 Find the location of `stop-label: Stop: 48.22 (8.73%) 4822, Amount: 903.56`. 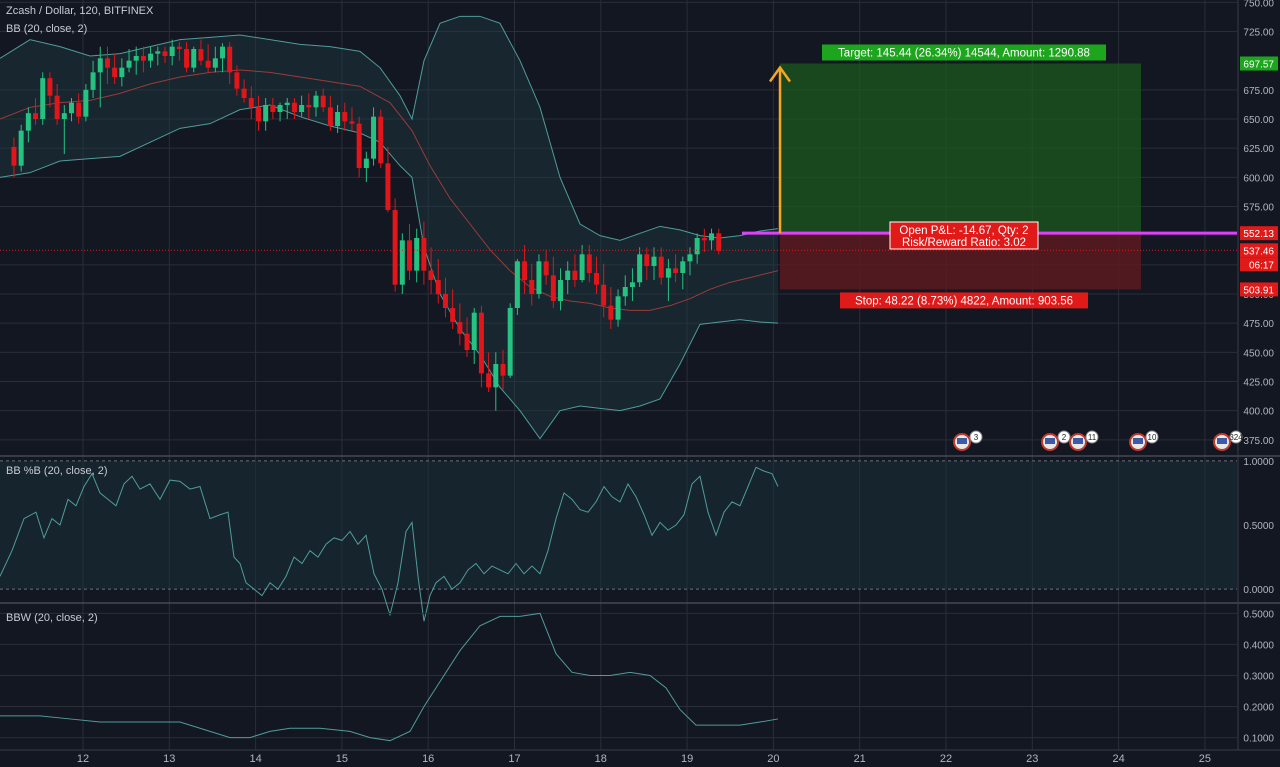

stop-label: Stop: 48.22 (8.73%) 4822, Amount: 903.56 is located at coordinates (964, 300).